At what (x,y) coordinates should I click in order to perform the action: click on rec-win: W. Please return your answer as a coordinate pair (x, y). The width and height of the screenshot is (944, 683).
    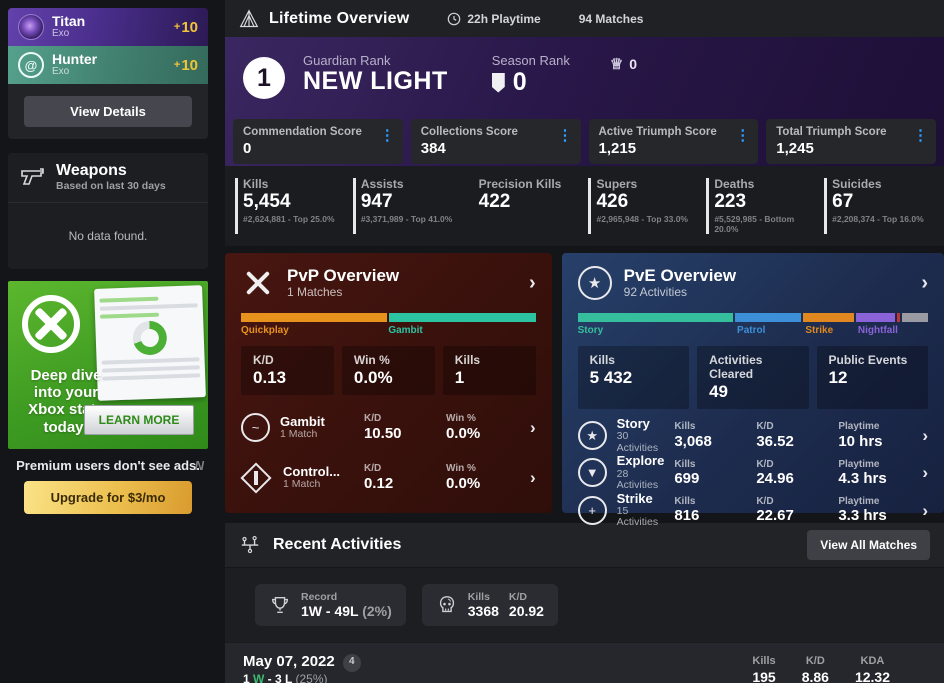
    Looking at the image, I should click on (259, 677).